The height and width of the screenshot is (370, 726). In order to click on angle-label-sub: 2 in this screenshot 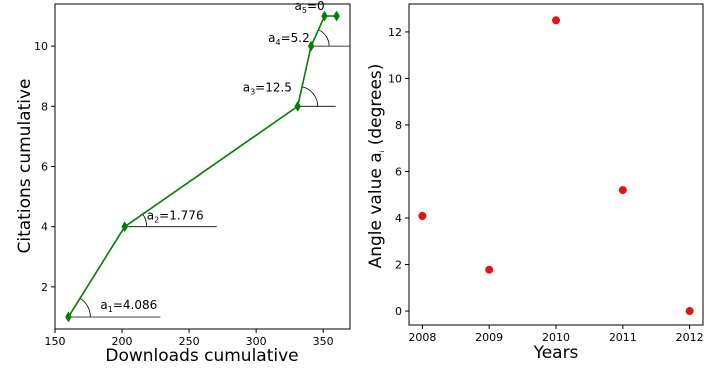, I will do `click(156, 220)`.